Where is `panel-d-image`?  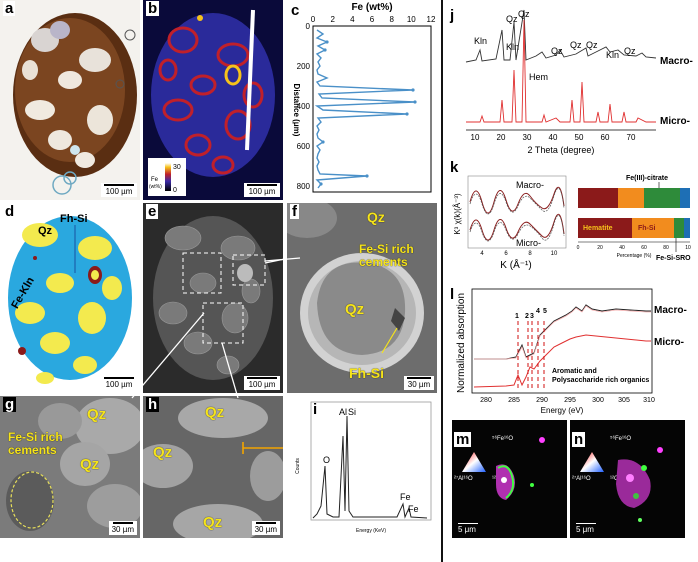
panel-d-image is located at coordinates (70, 300).